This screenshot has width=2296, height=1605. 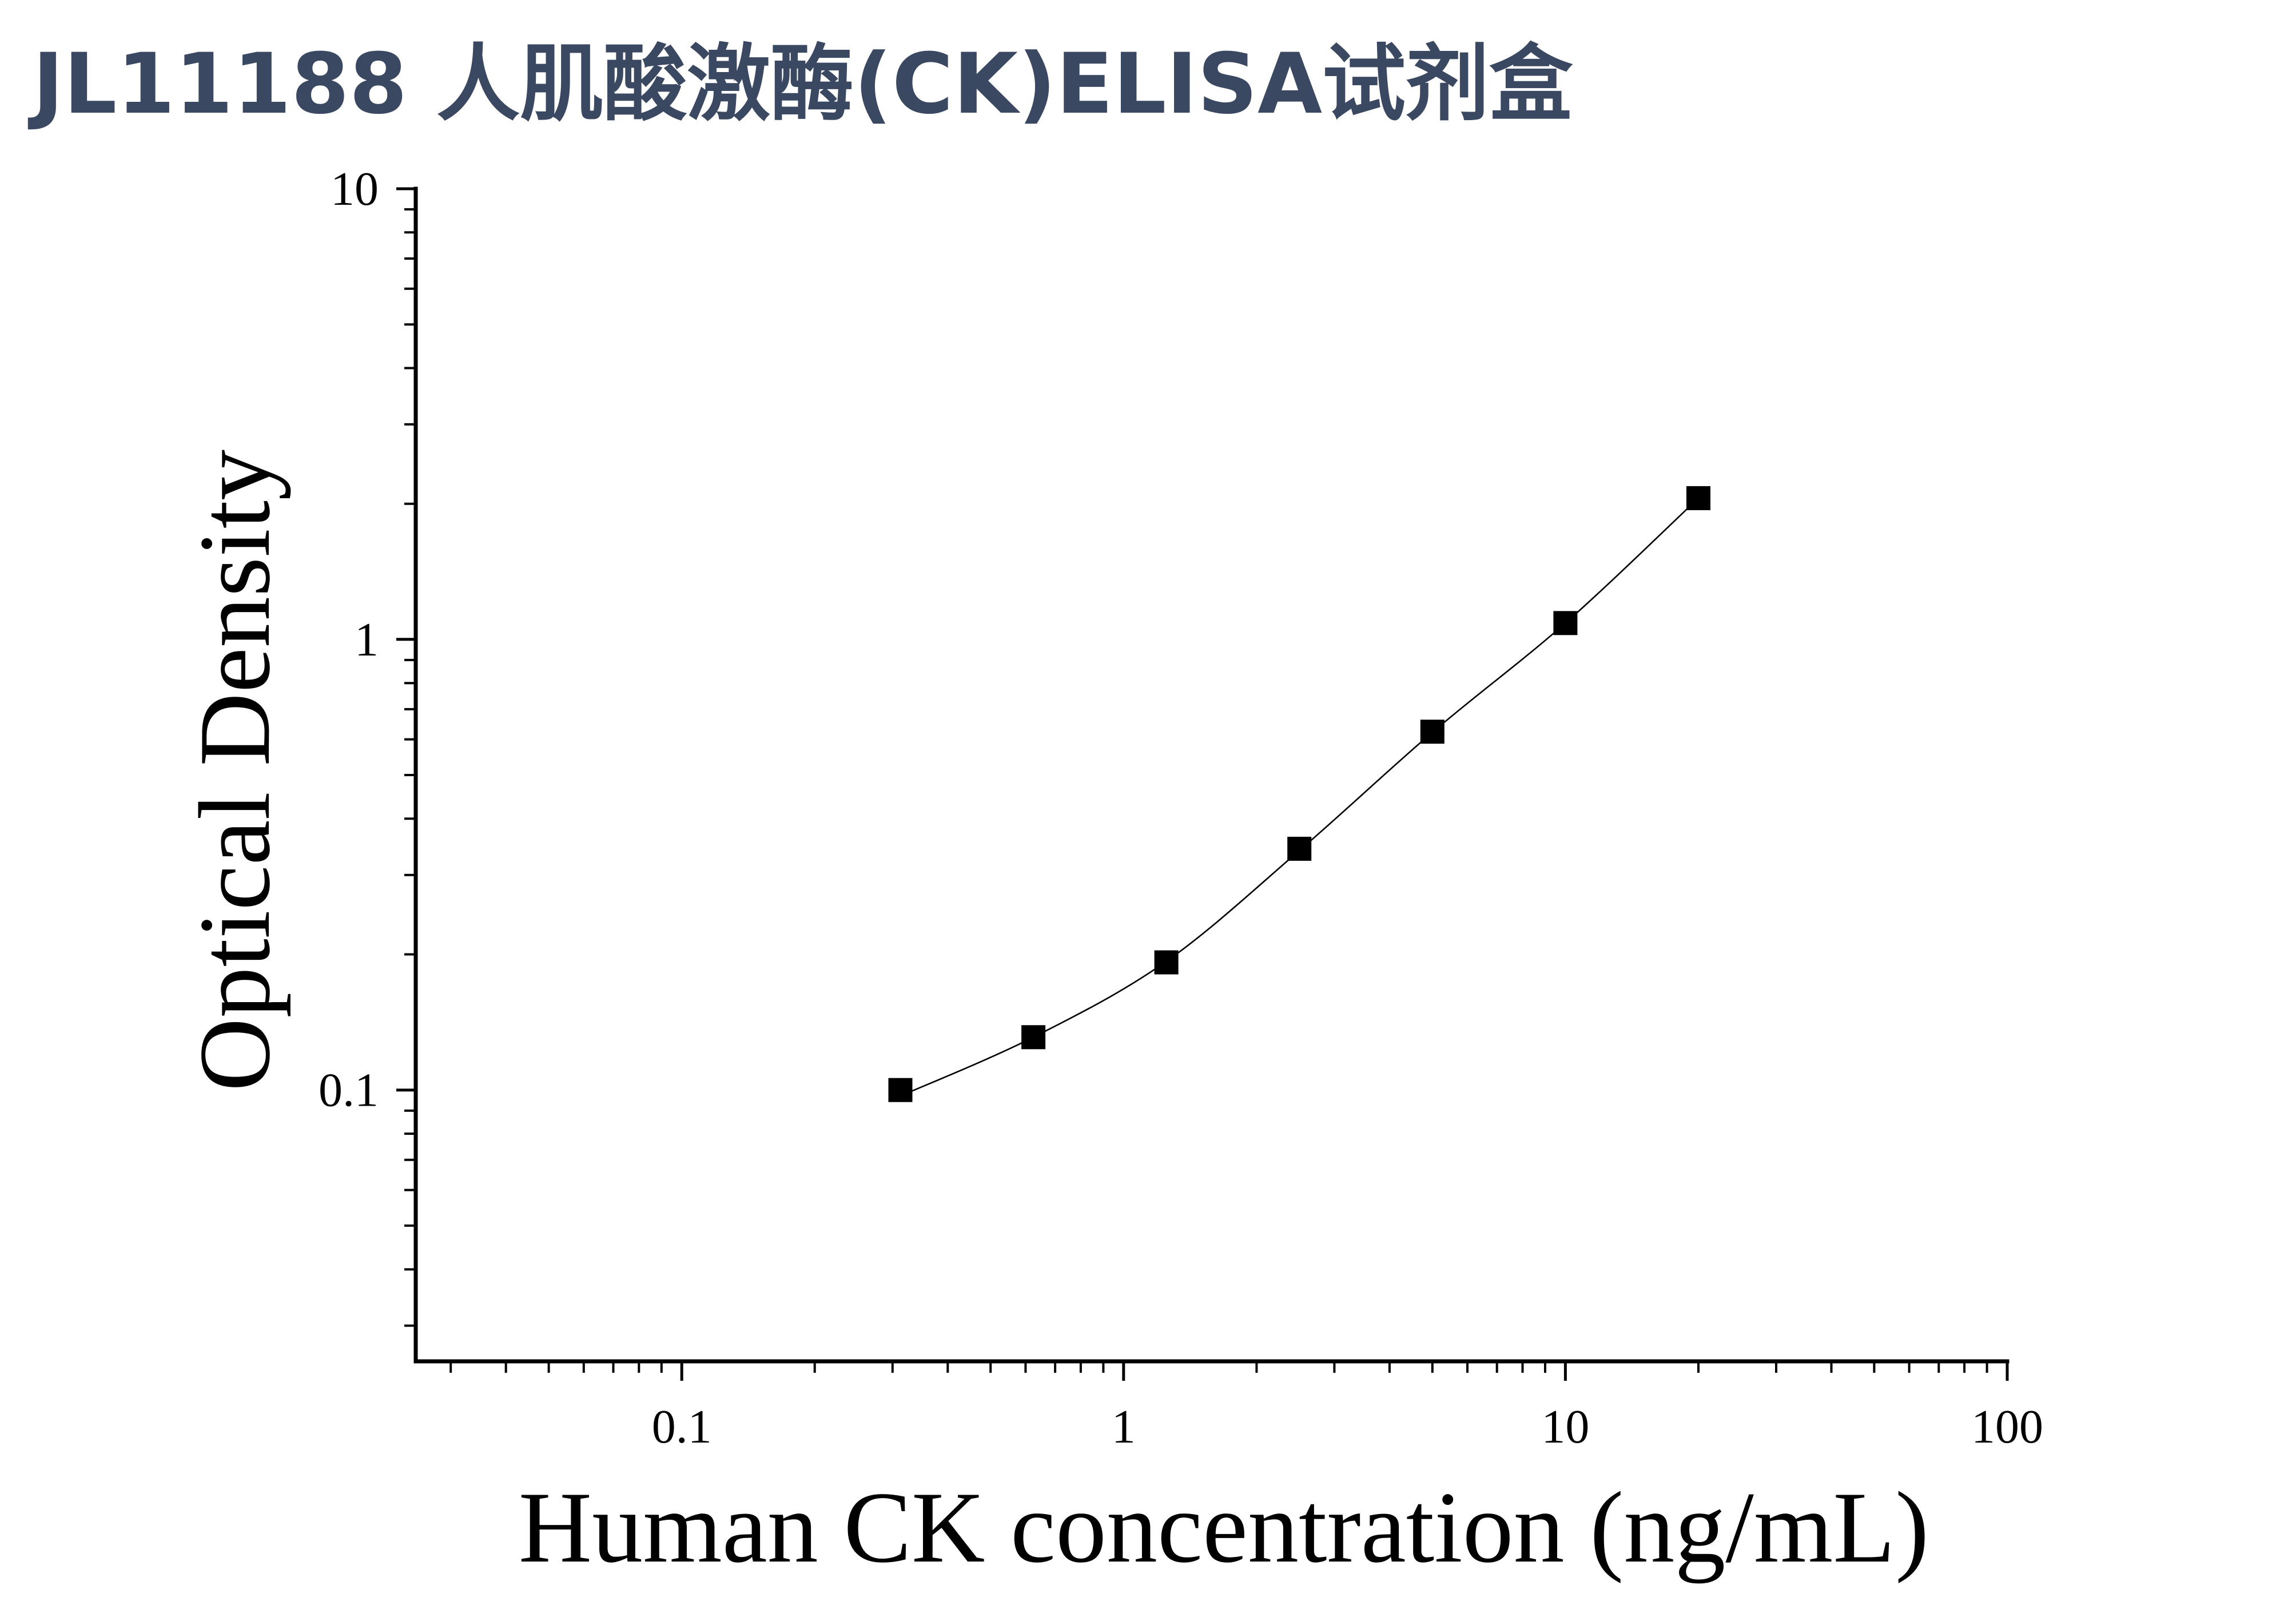 I want to click on x-tick-label: 1, so click(x=1124, y=1426).